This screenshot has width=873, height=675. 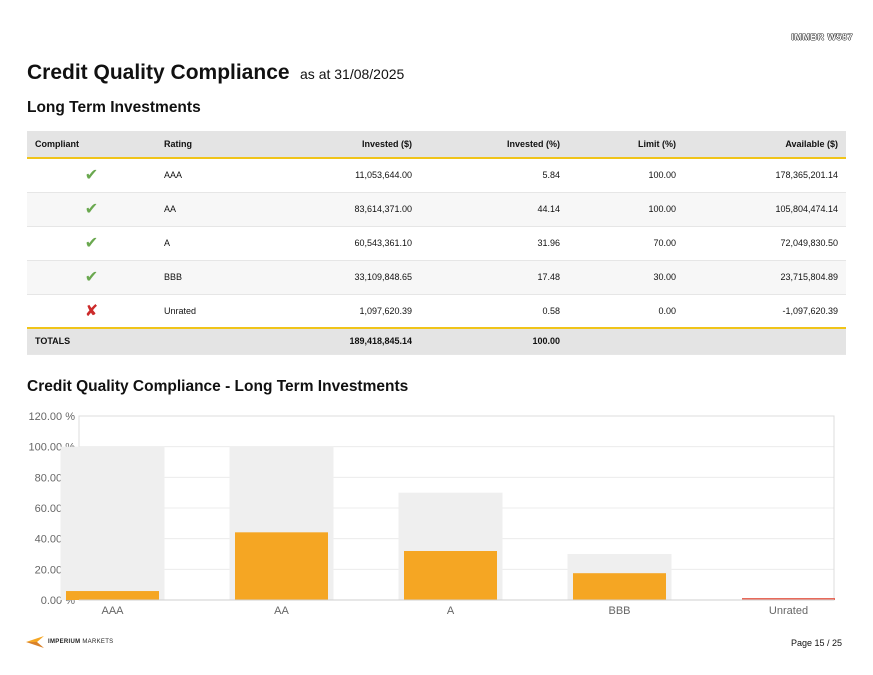 What do you see at coordinates (816, 643) in the screenshot?
I see `page-number: Page 15 / 25` at bounding box center [816, 643].